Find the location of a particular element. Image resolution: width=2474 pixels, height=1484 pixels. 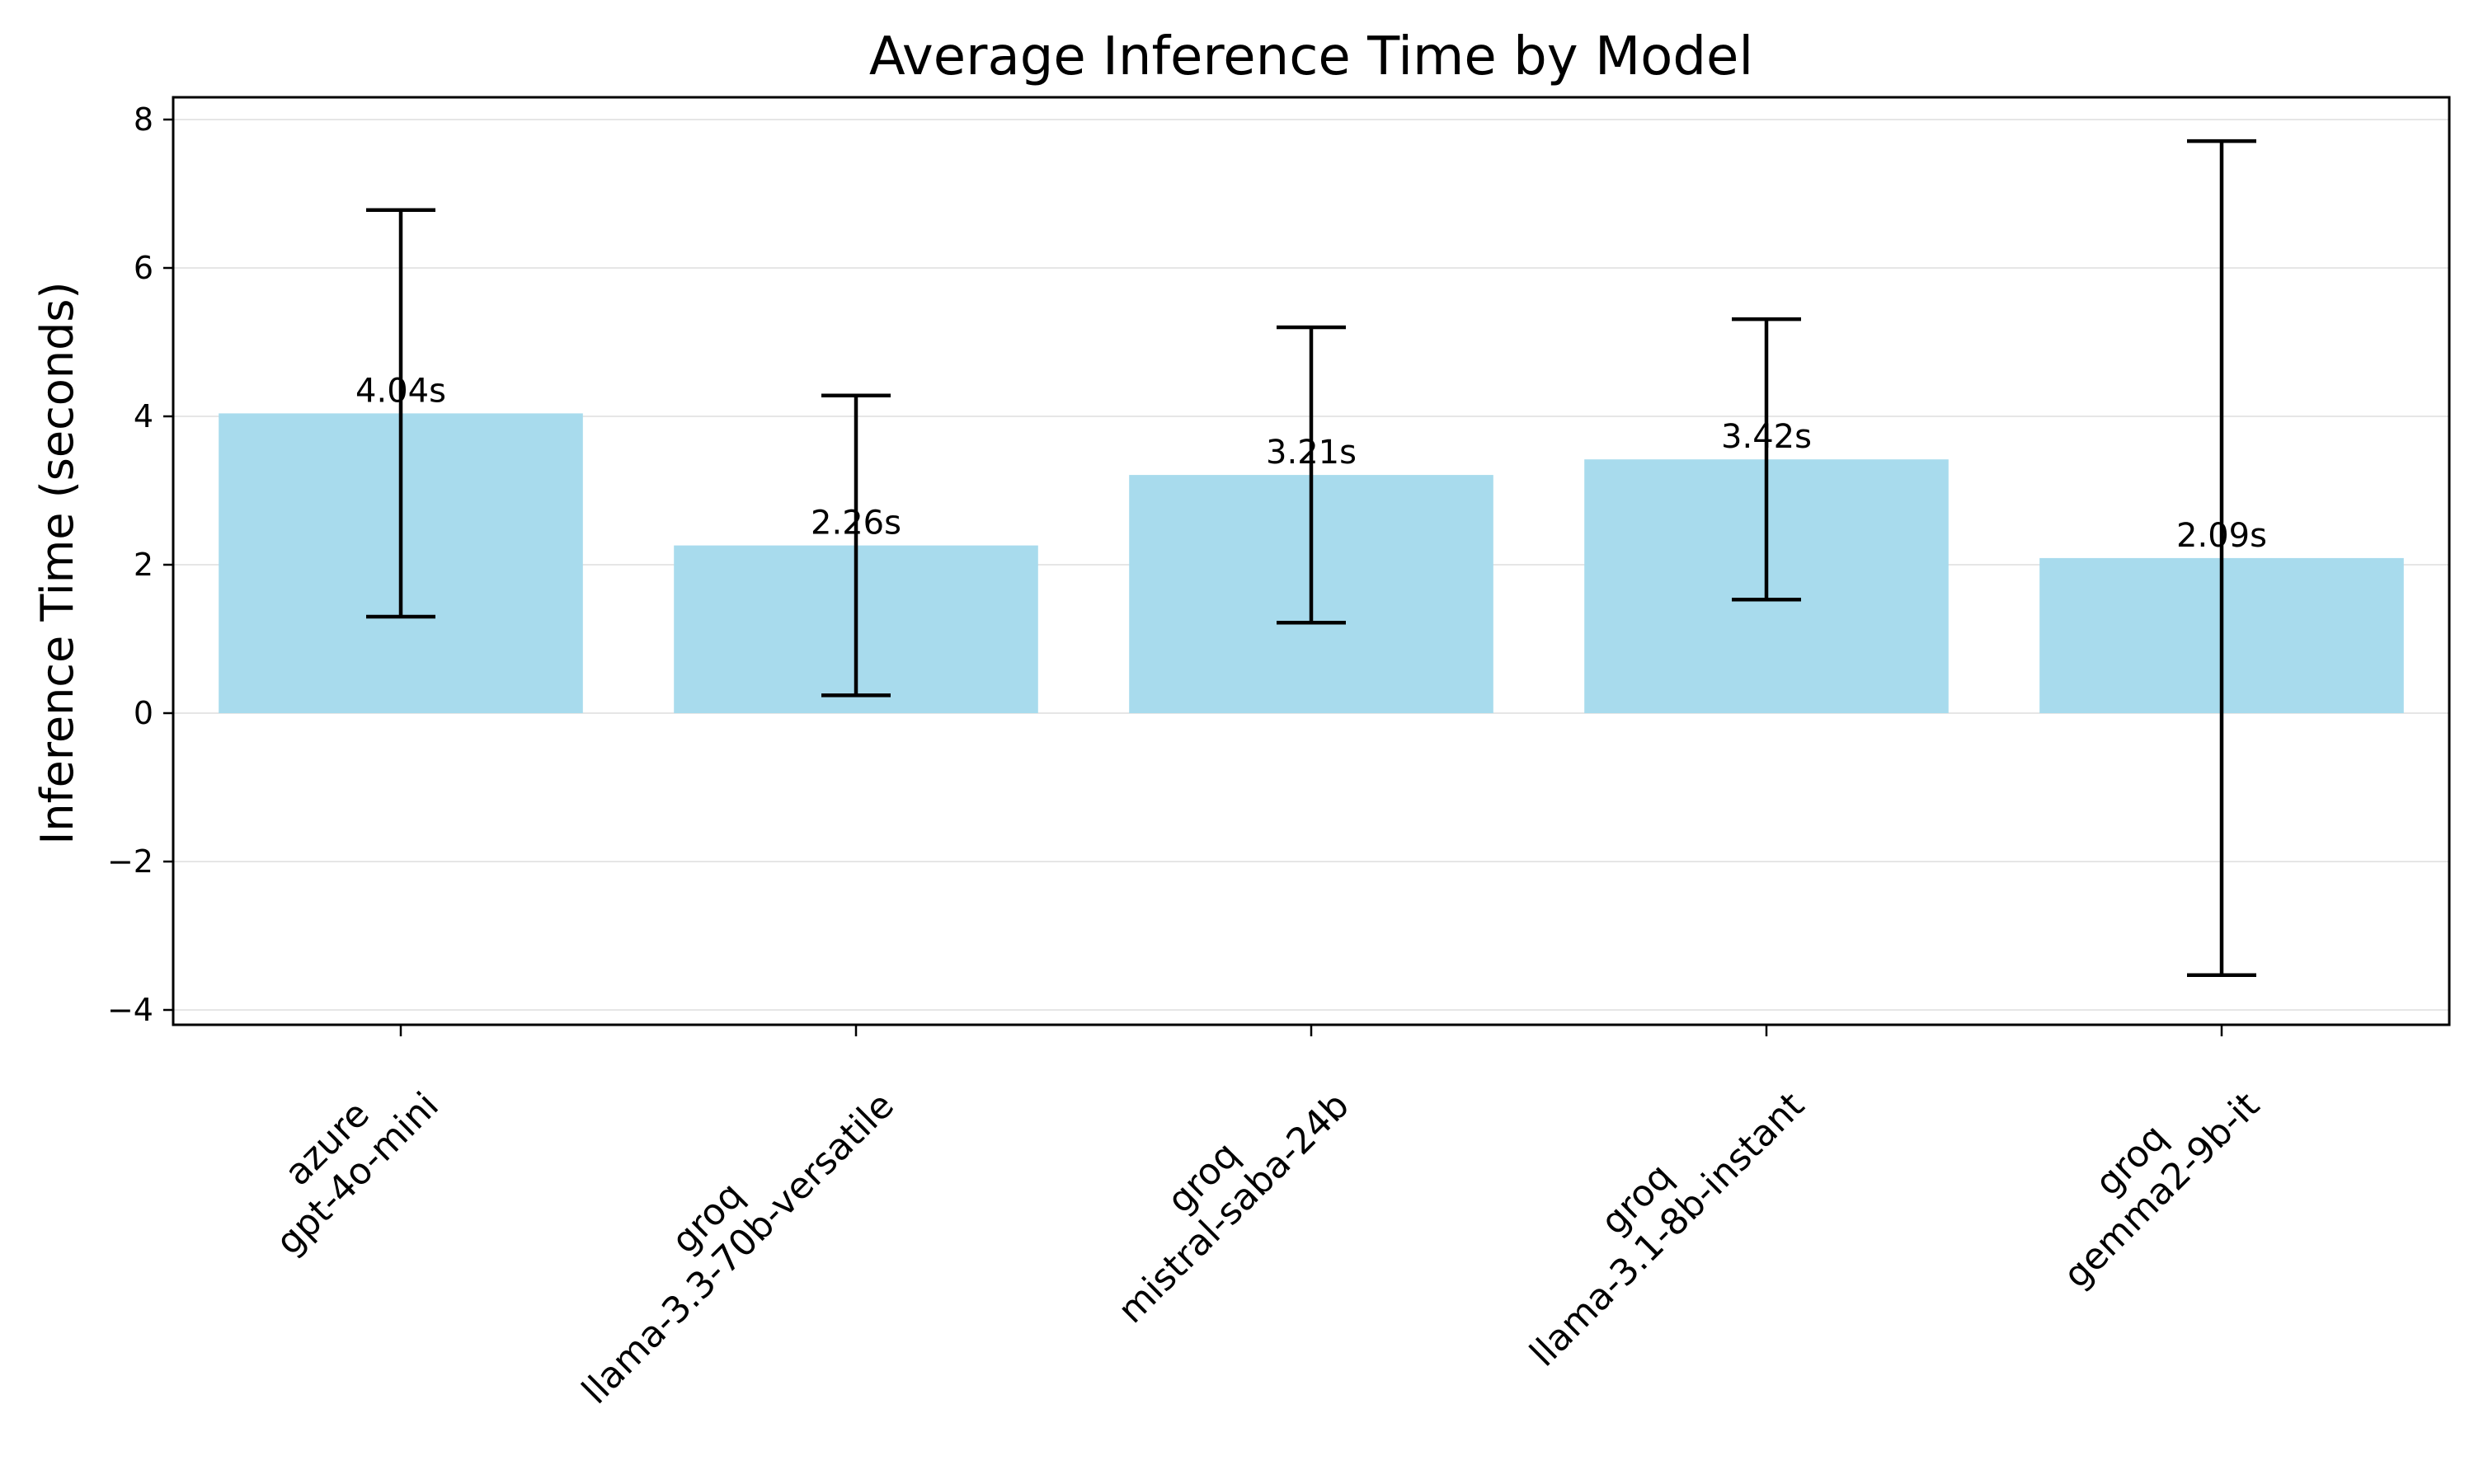

y-tick-label: 4 is located at coordinates (143, 416).